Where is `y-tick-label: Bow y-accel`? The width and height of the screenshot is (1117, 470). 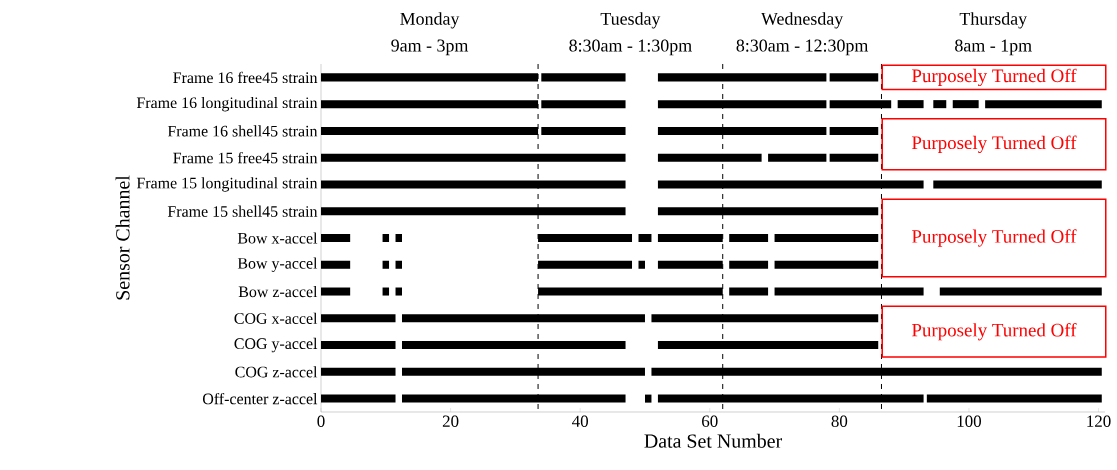 y-tick-label: Bow y-accel is located at coordinates (277, 265).